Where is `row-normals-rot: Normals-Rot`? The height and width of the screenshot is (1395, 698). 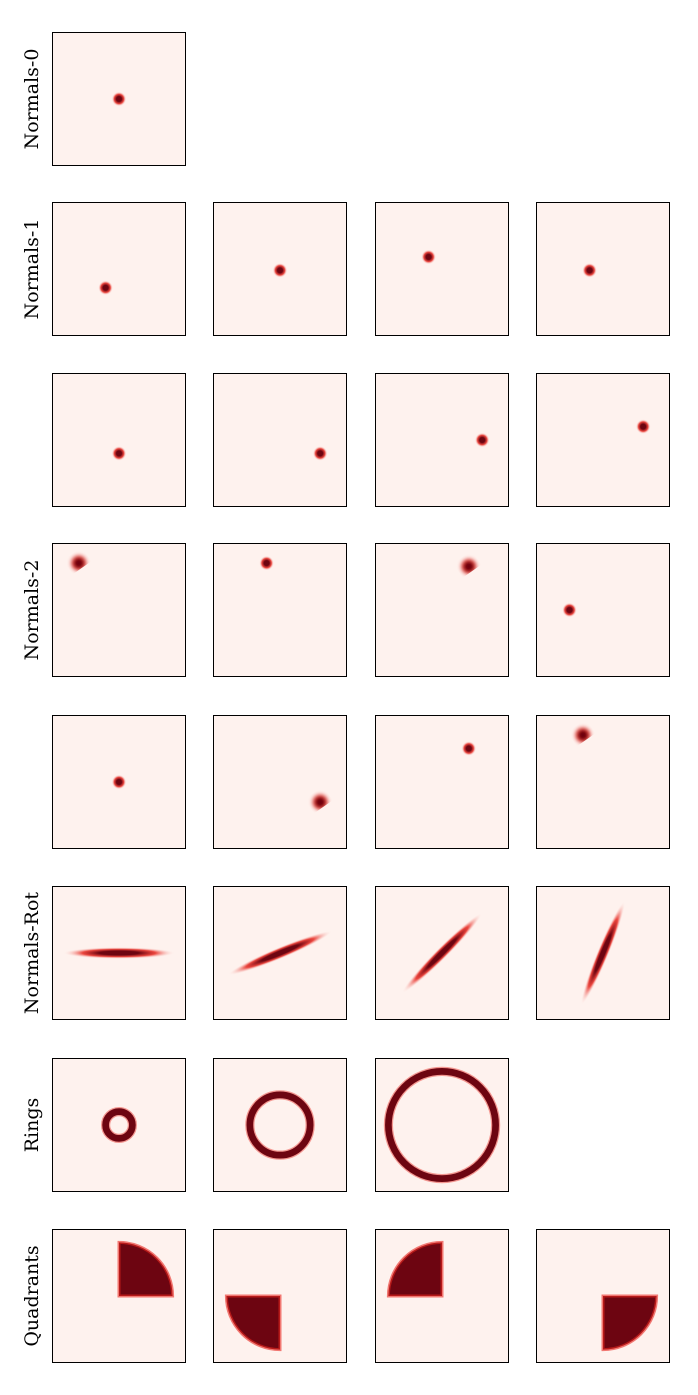 row-normals-rot: Normals-Rot is located at coordinates (345, 953).